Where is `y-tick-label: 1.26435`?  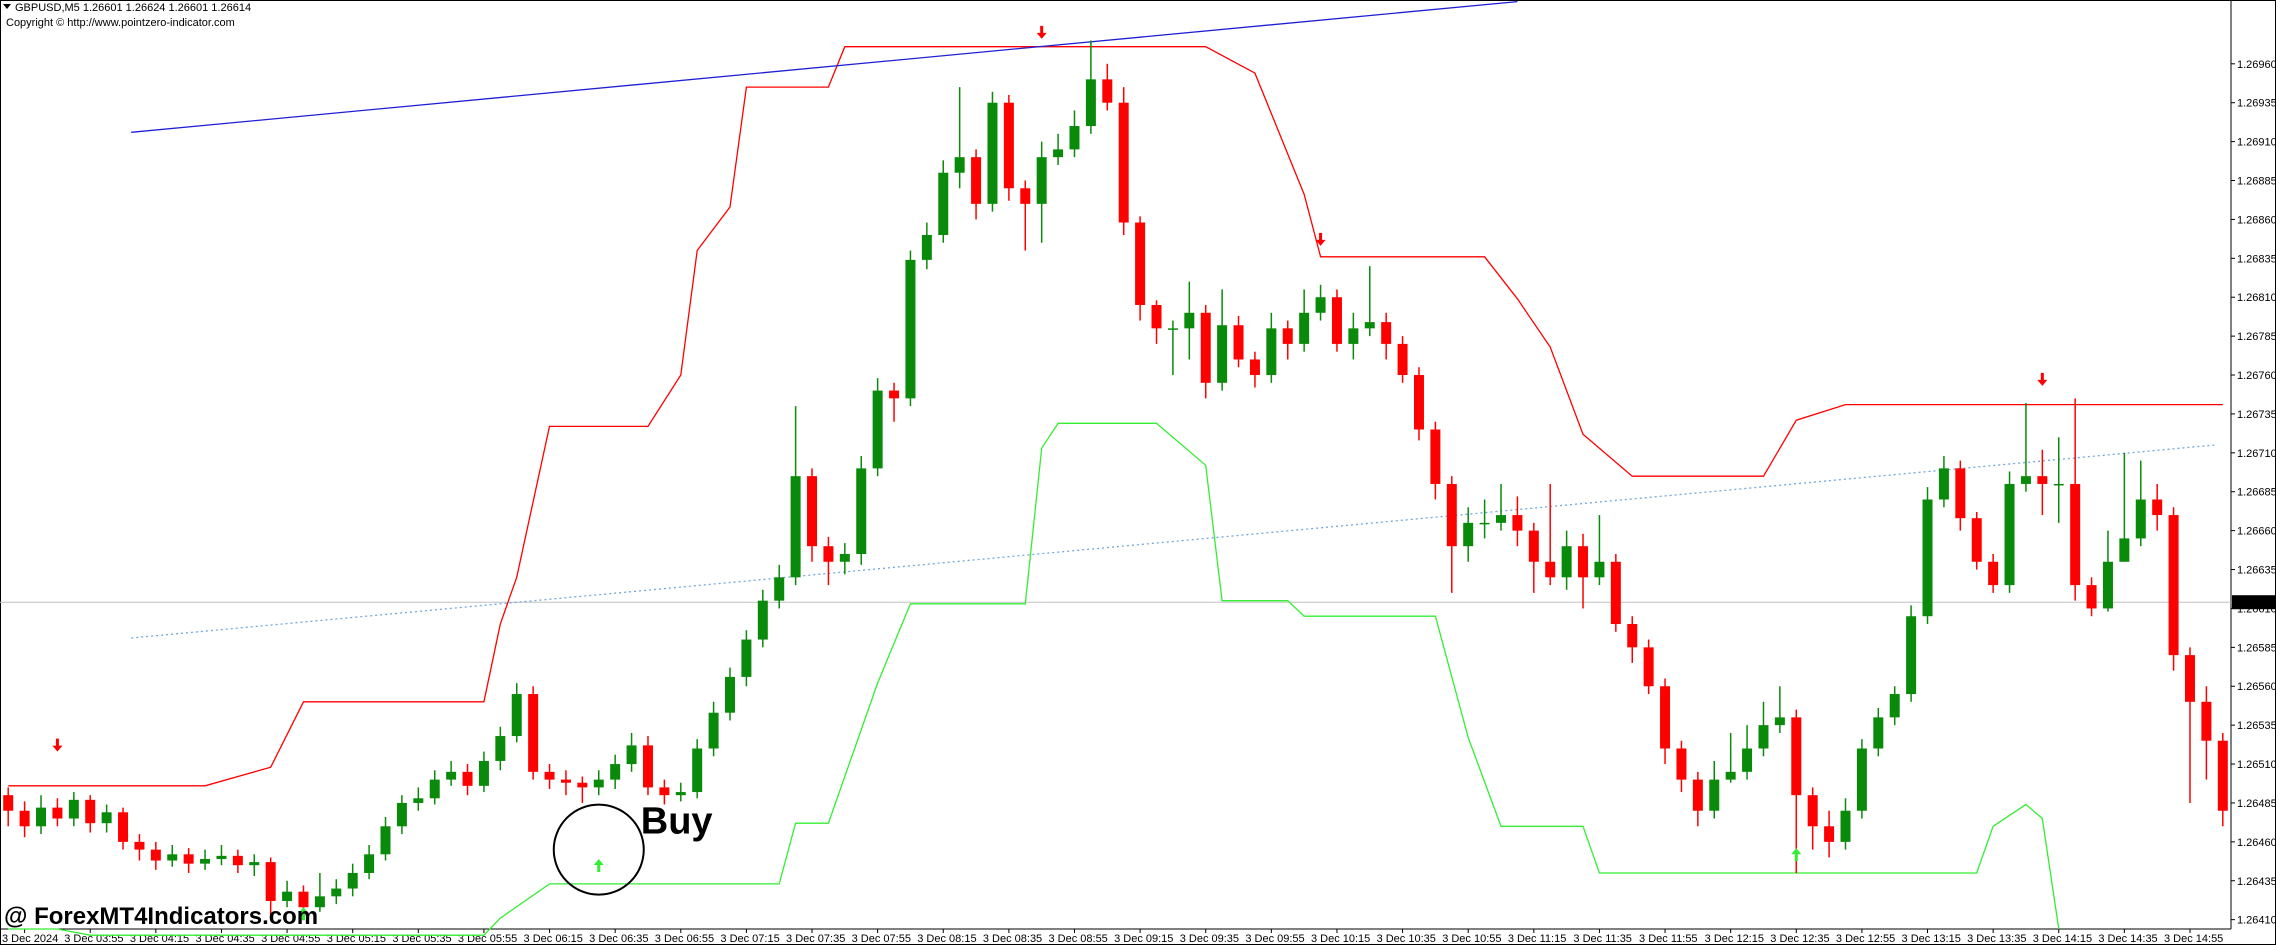 y-tick-label: 1.26435 is located at coordinates (2256, 882).